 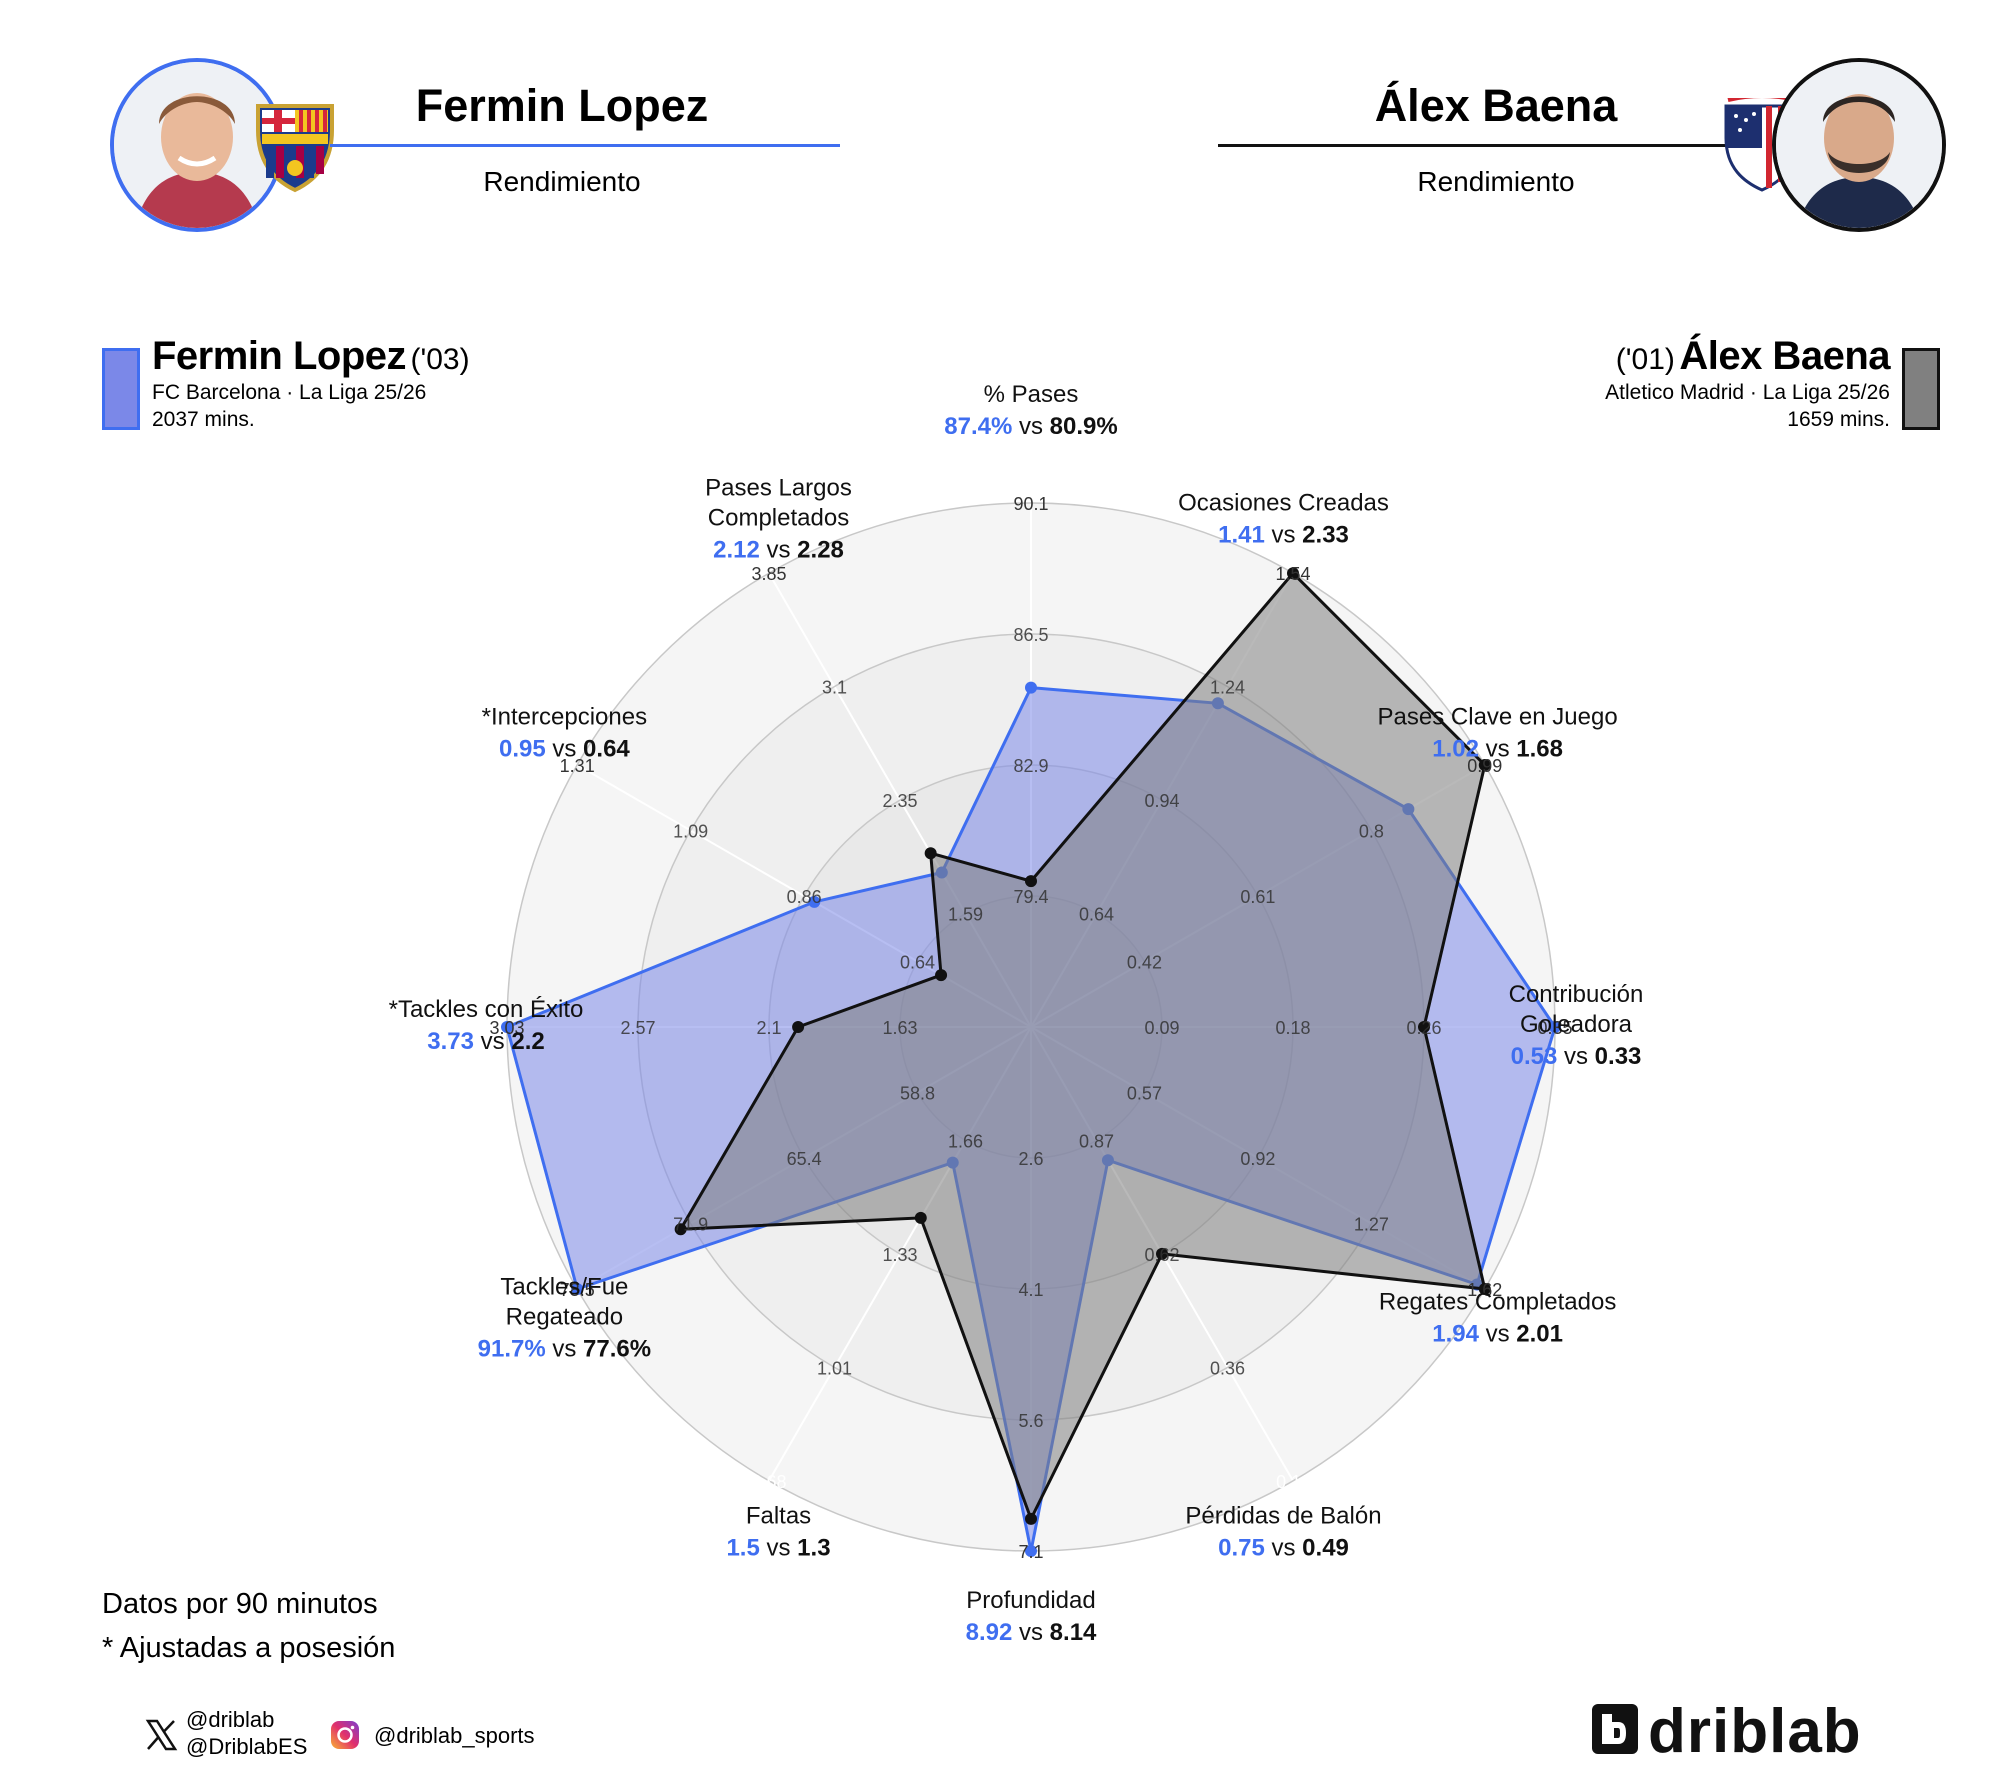 What do you see at coordinates (289, 392) in the screenshot?
I see `player-a-club: FC Barcelona · La Liga 25/26` at bounding box center [289, 392].